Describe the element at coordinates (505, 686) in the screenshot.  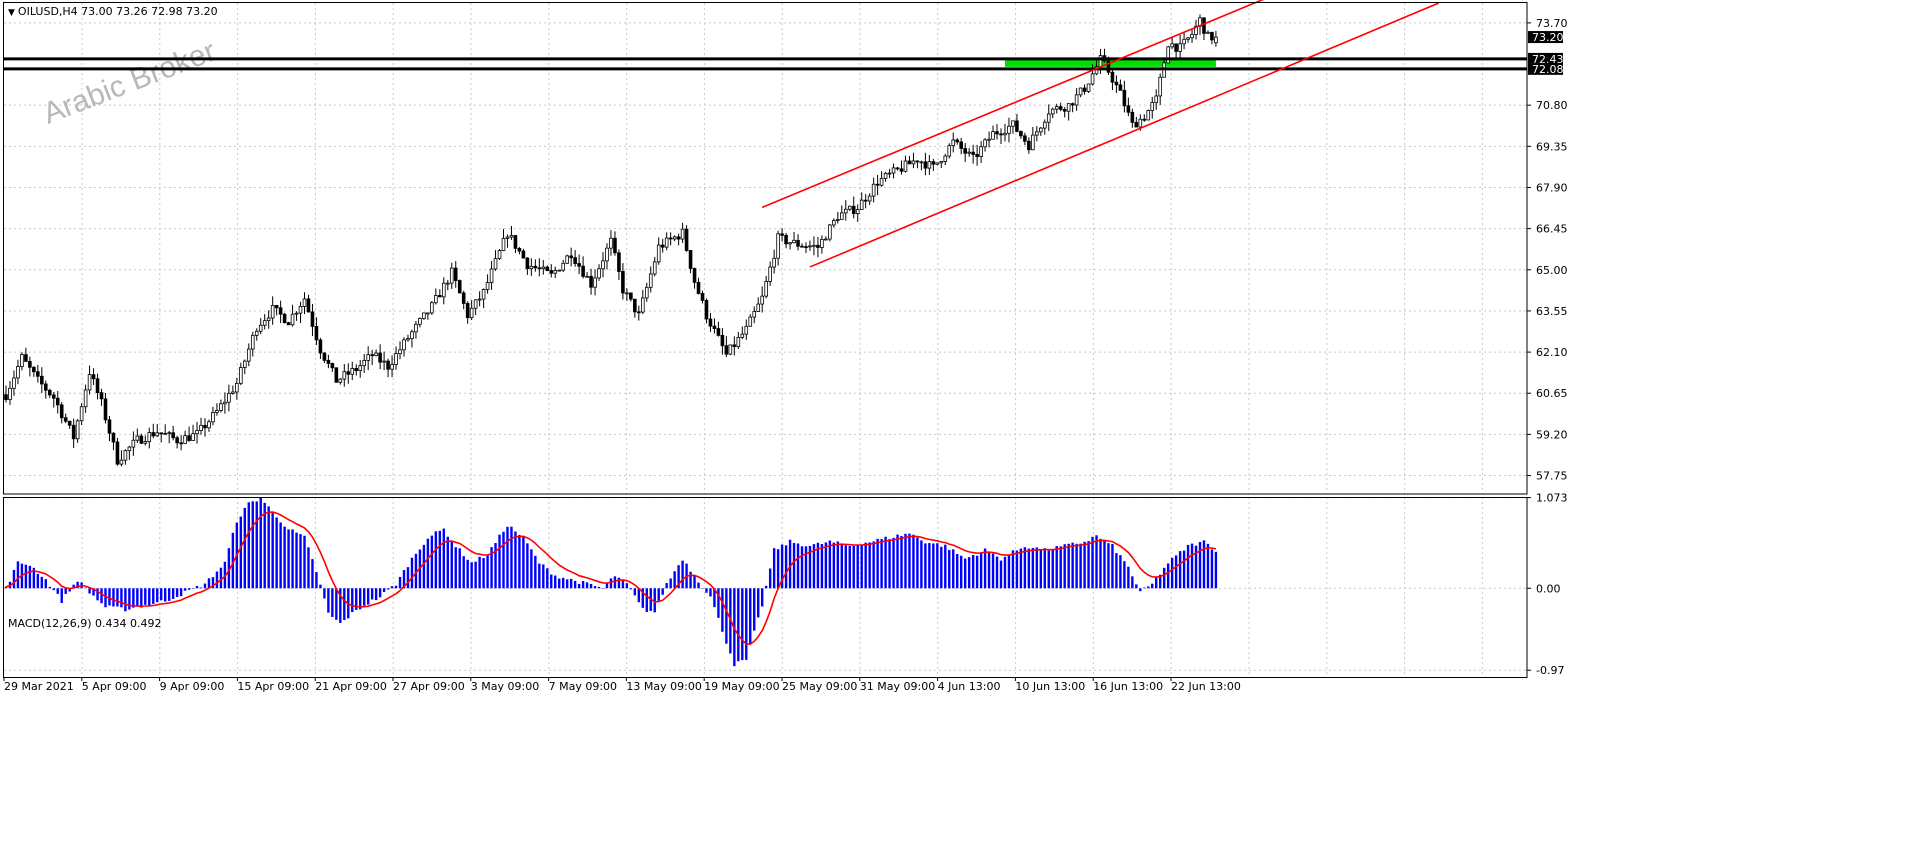
I see `time-tick-label: 3 May 09:00` at that location.